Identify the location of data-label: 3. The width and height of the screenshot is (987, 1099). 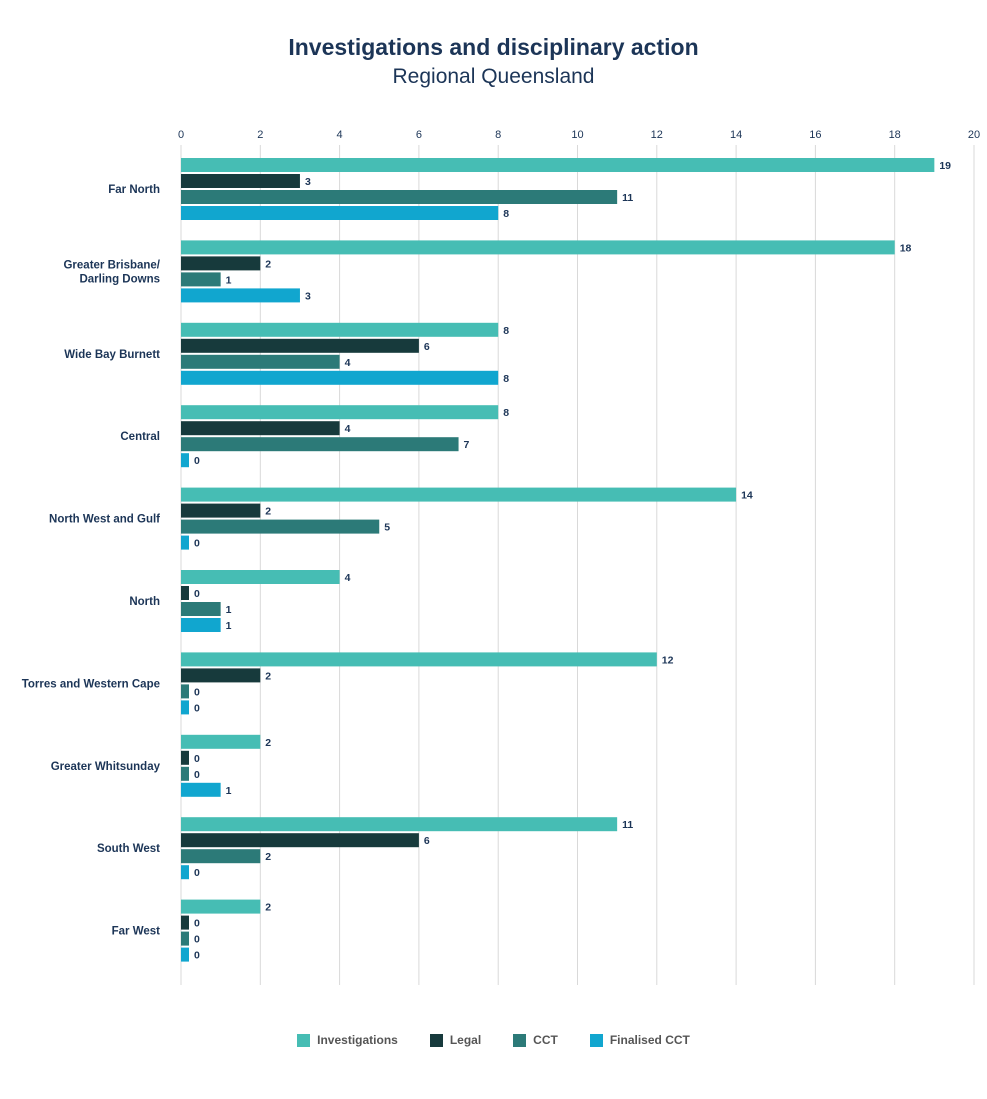
(308, 296).